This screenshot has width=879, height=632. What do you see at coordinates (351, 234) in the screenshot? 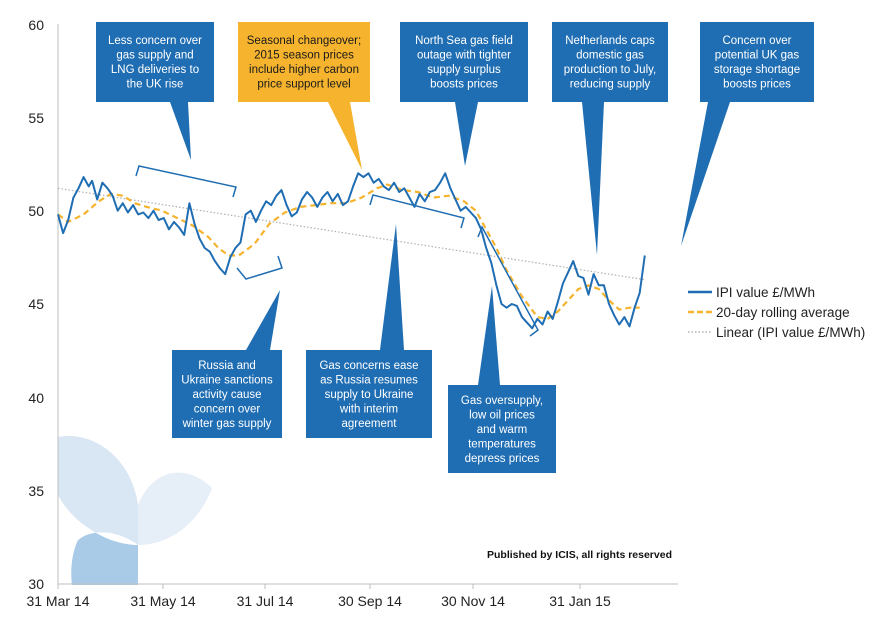
I see `series-line-linear-trend` at bounding box center [351, 234].